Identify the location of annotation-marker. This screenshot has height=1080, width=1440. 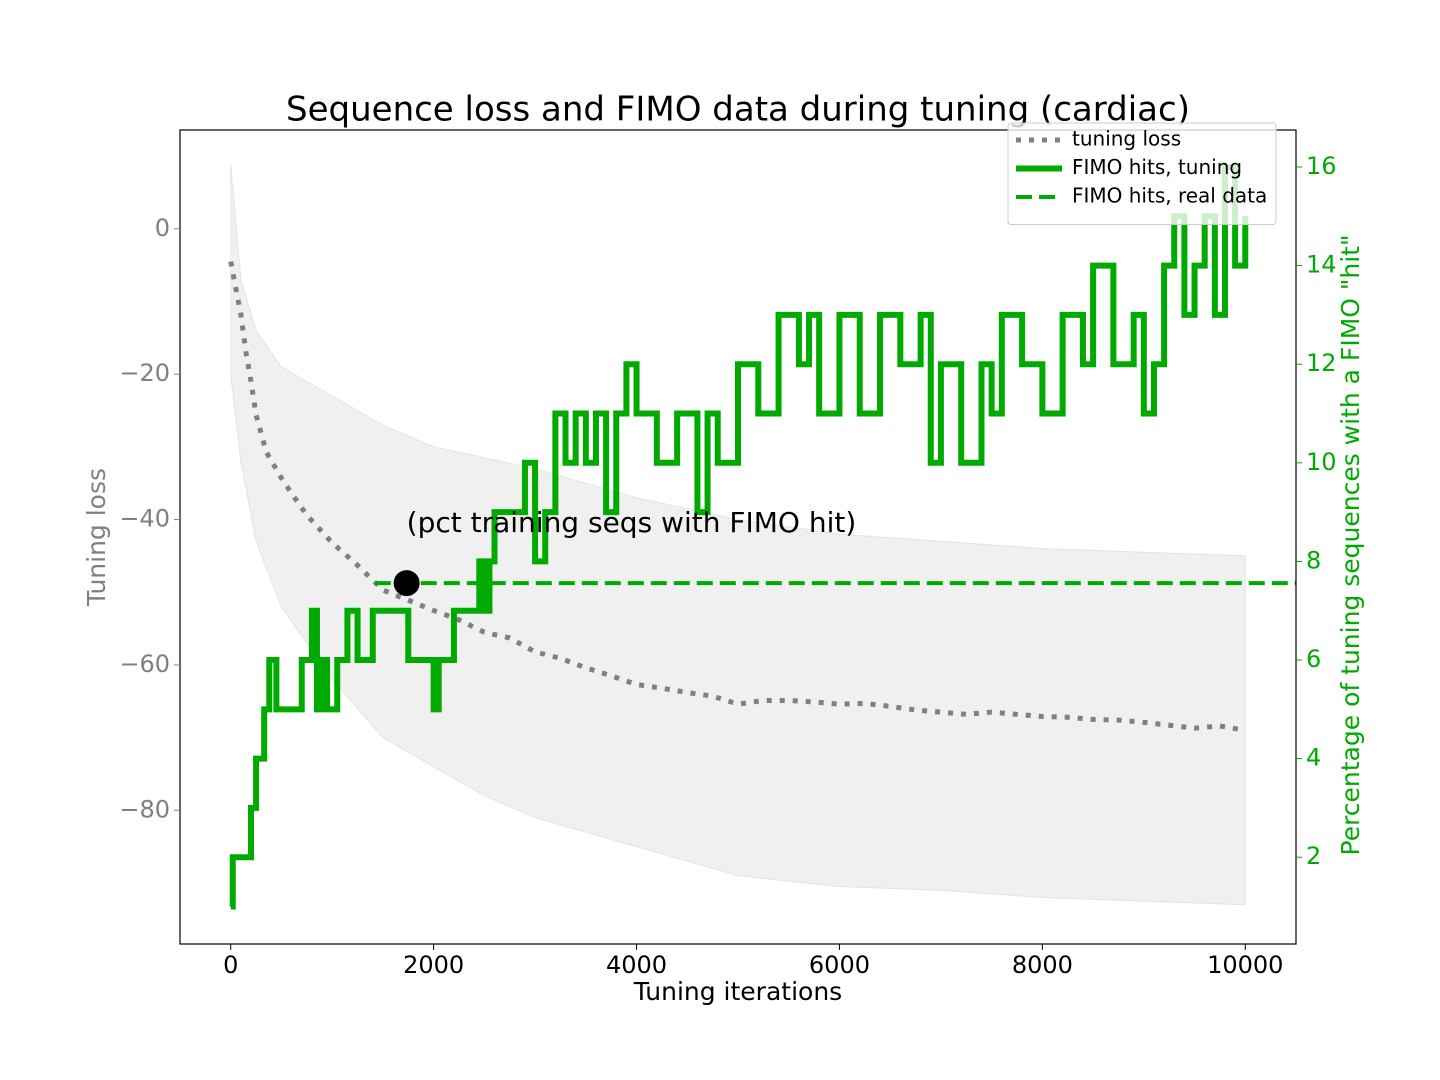
(406, 583).